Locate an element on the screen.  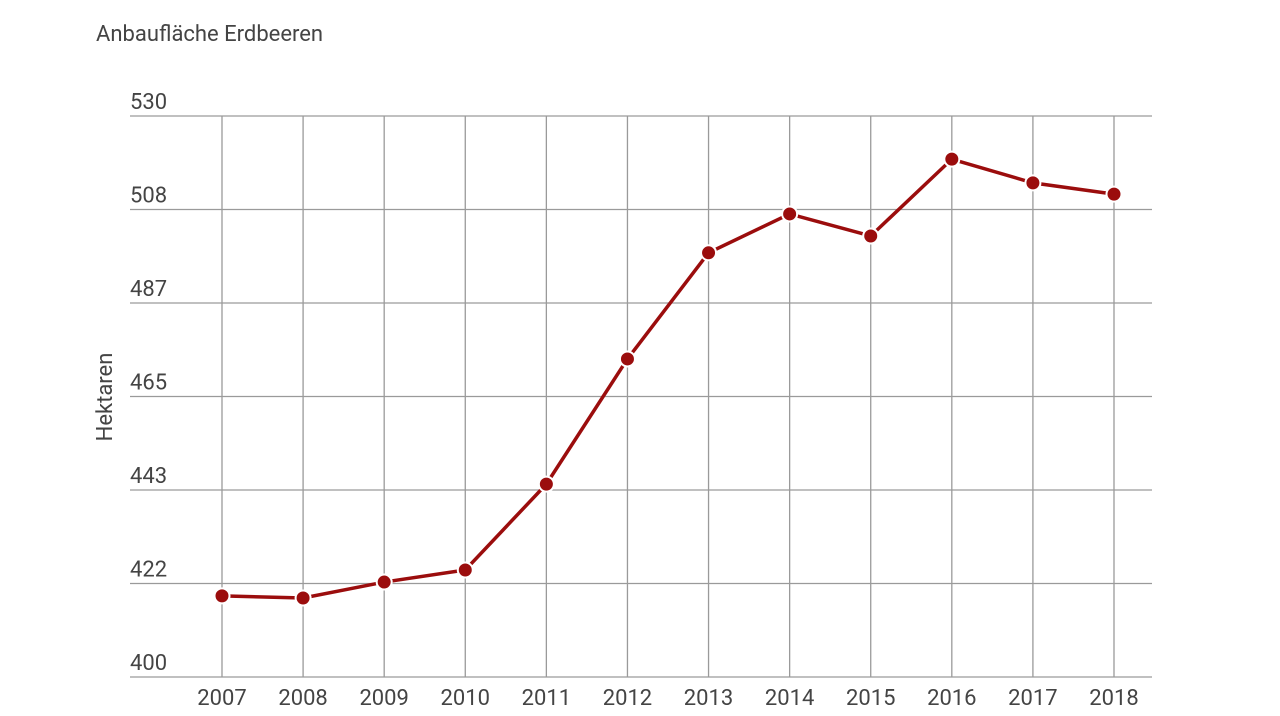
y-tick-label: 508 is located at coordinates (148, 195).